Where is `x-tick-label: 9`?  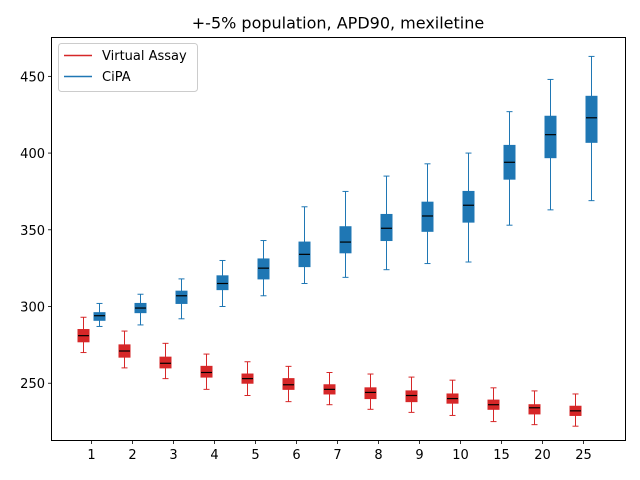
x-tick-label: 9 is located at coordinates (419, 455).